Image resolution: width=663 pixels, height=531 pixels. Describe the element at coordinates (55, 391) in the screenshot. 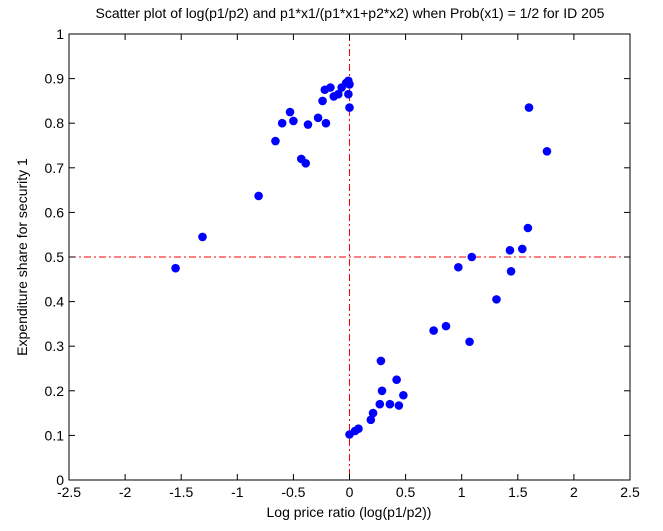

I see `y-tick-label: 0.2` at that location.